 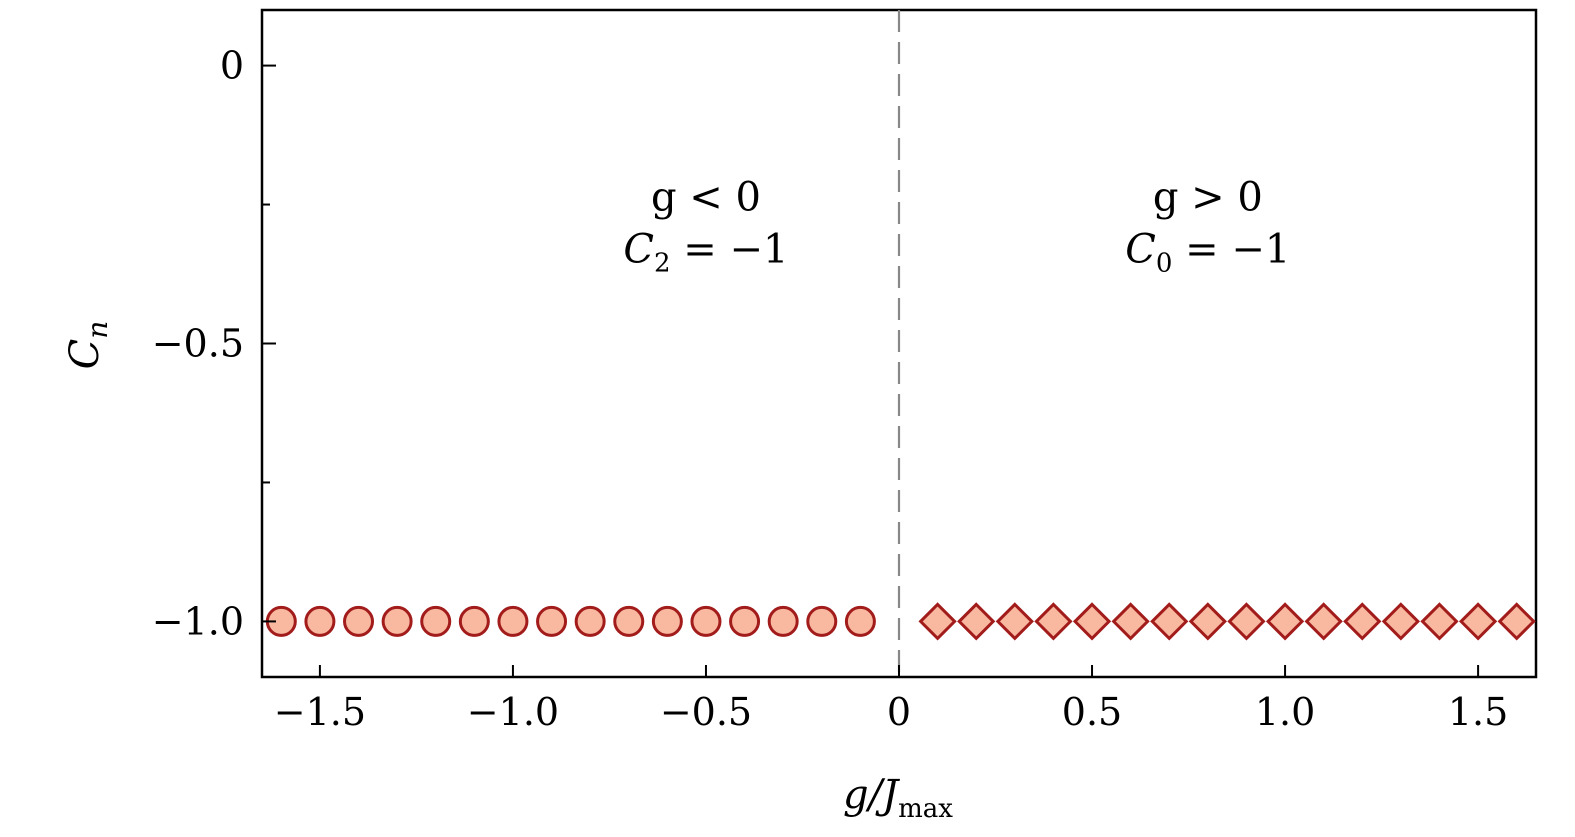 What do you see at coordinates (198, 621) in the screenshot?
I see `y-tick-label: −1.0` at bounding box center [198, 621].